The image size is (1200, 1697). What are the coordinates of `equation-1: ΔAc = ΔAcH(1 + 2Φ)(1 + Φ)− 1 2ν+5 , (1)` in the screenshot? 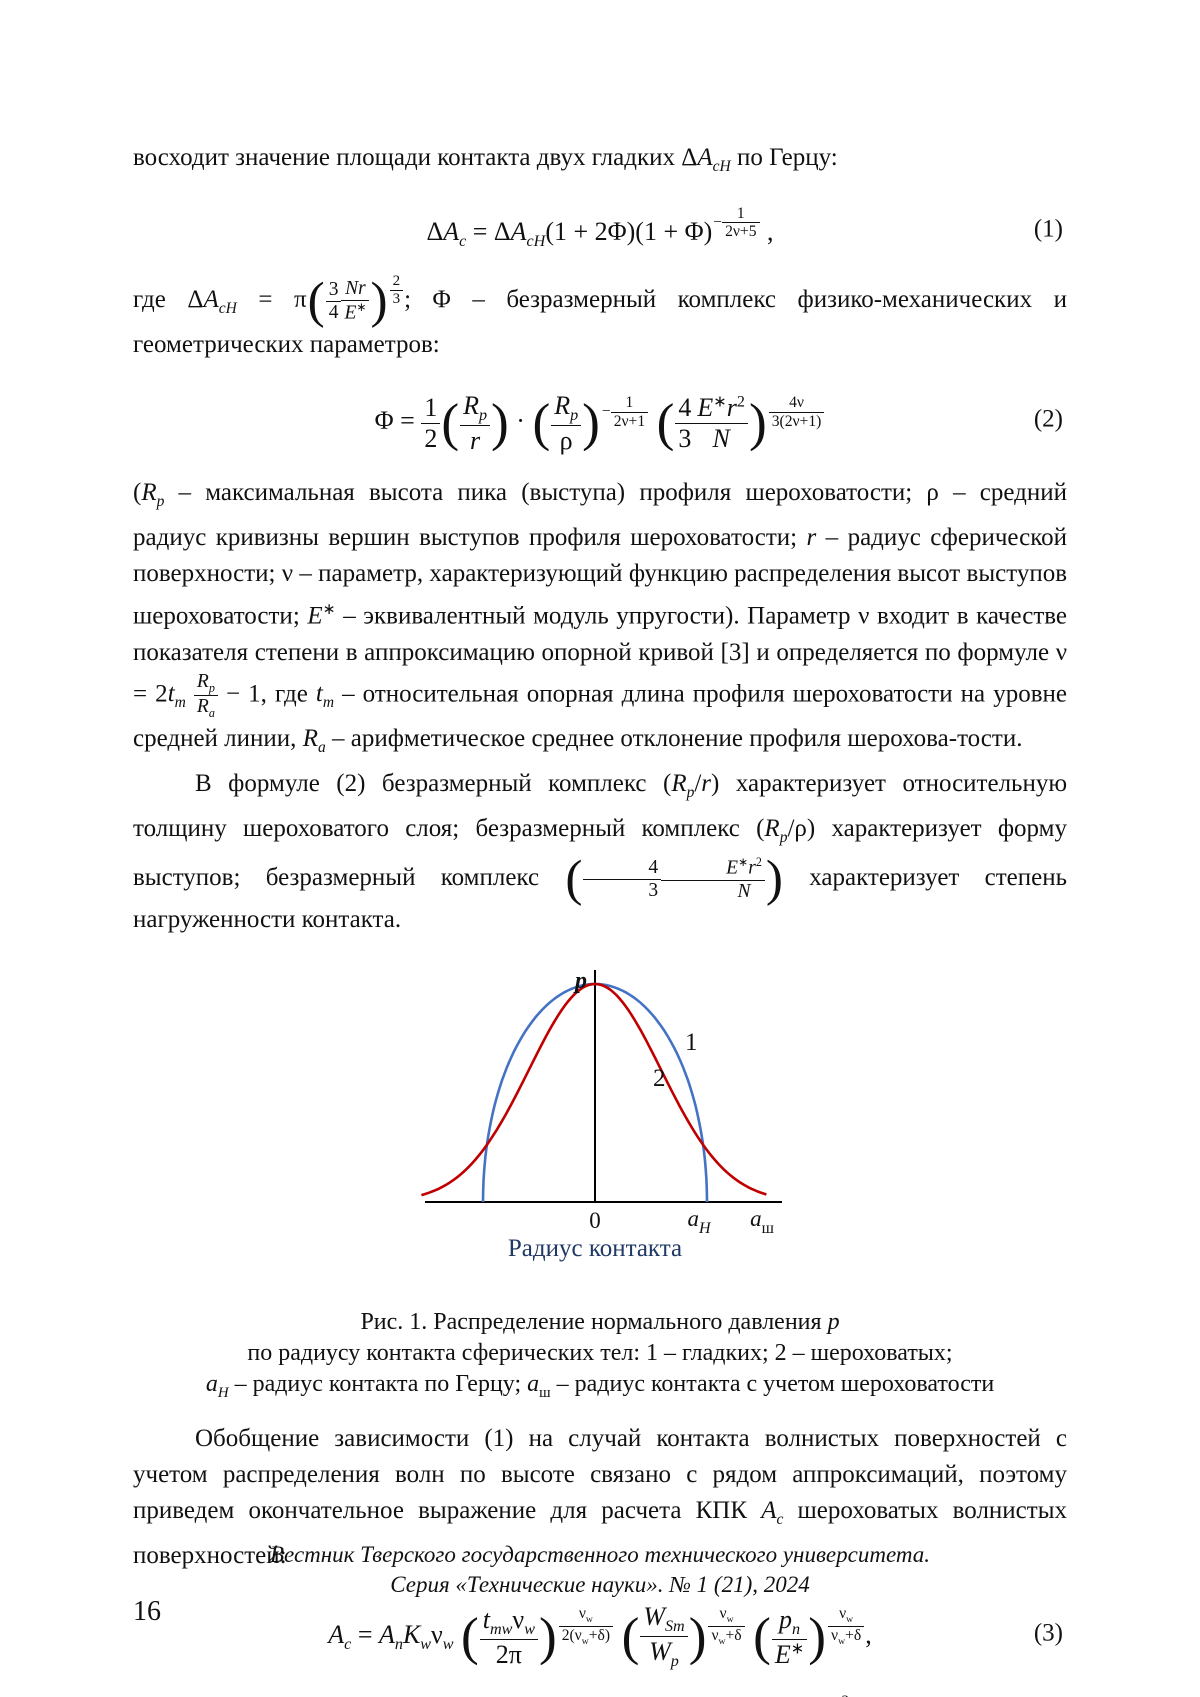 It's located at (600, 228).